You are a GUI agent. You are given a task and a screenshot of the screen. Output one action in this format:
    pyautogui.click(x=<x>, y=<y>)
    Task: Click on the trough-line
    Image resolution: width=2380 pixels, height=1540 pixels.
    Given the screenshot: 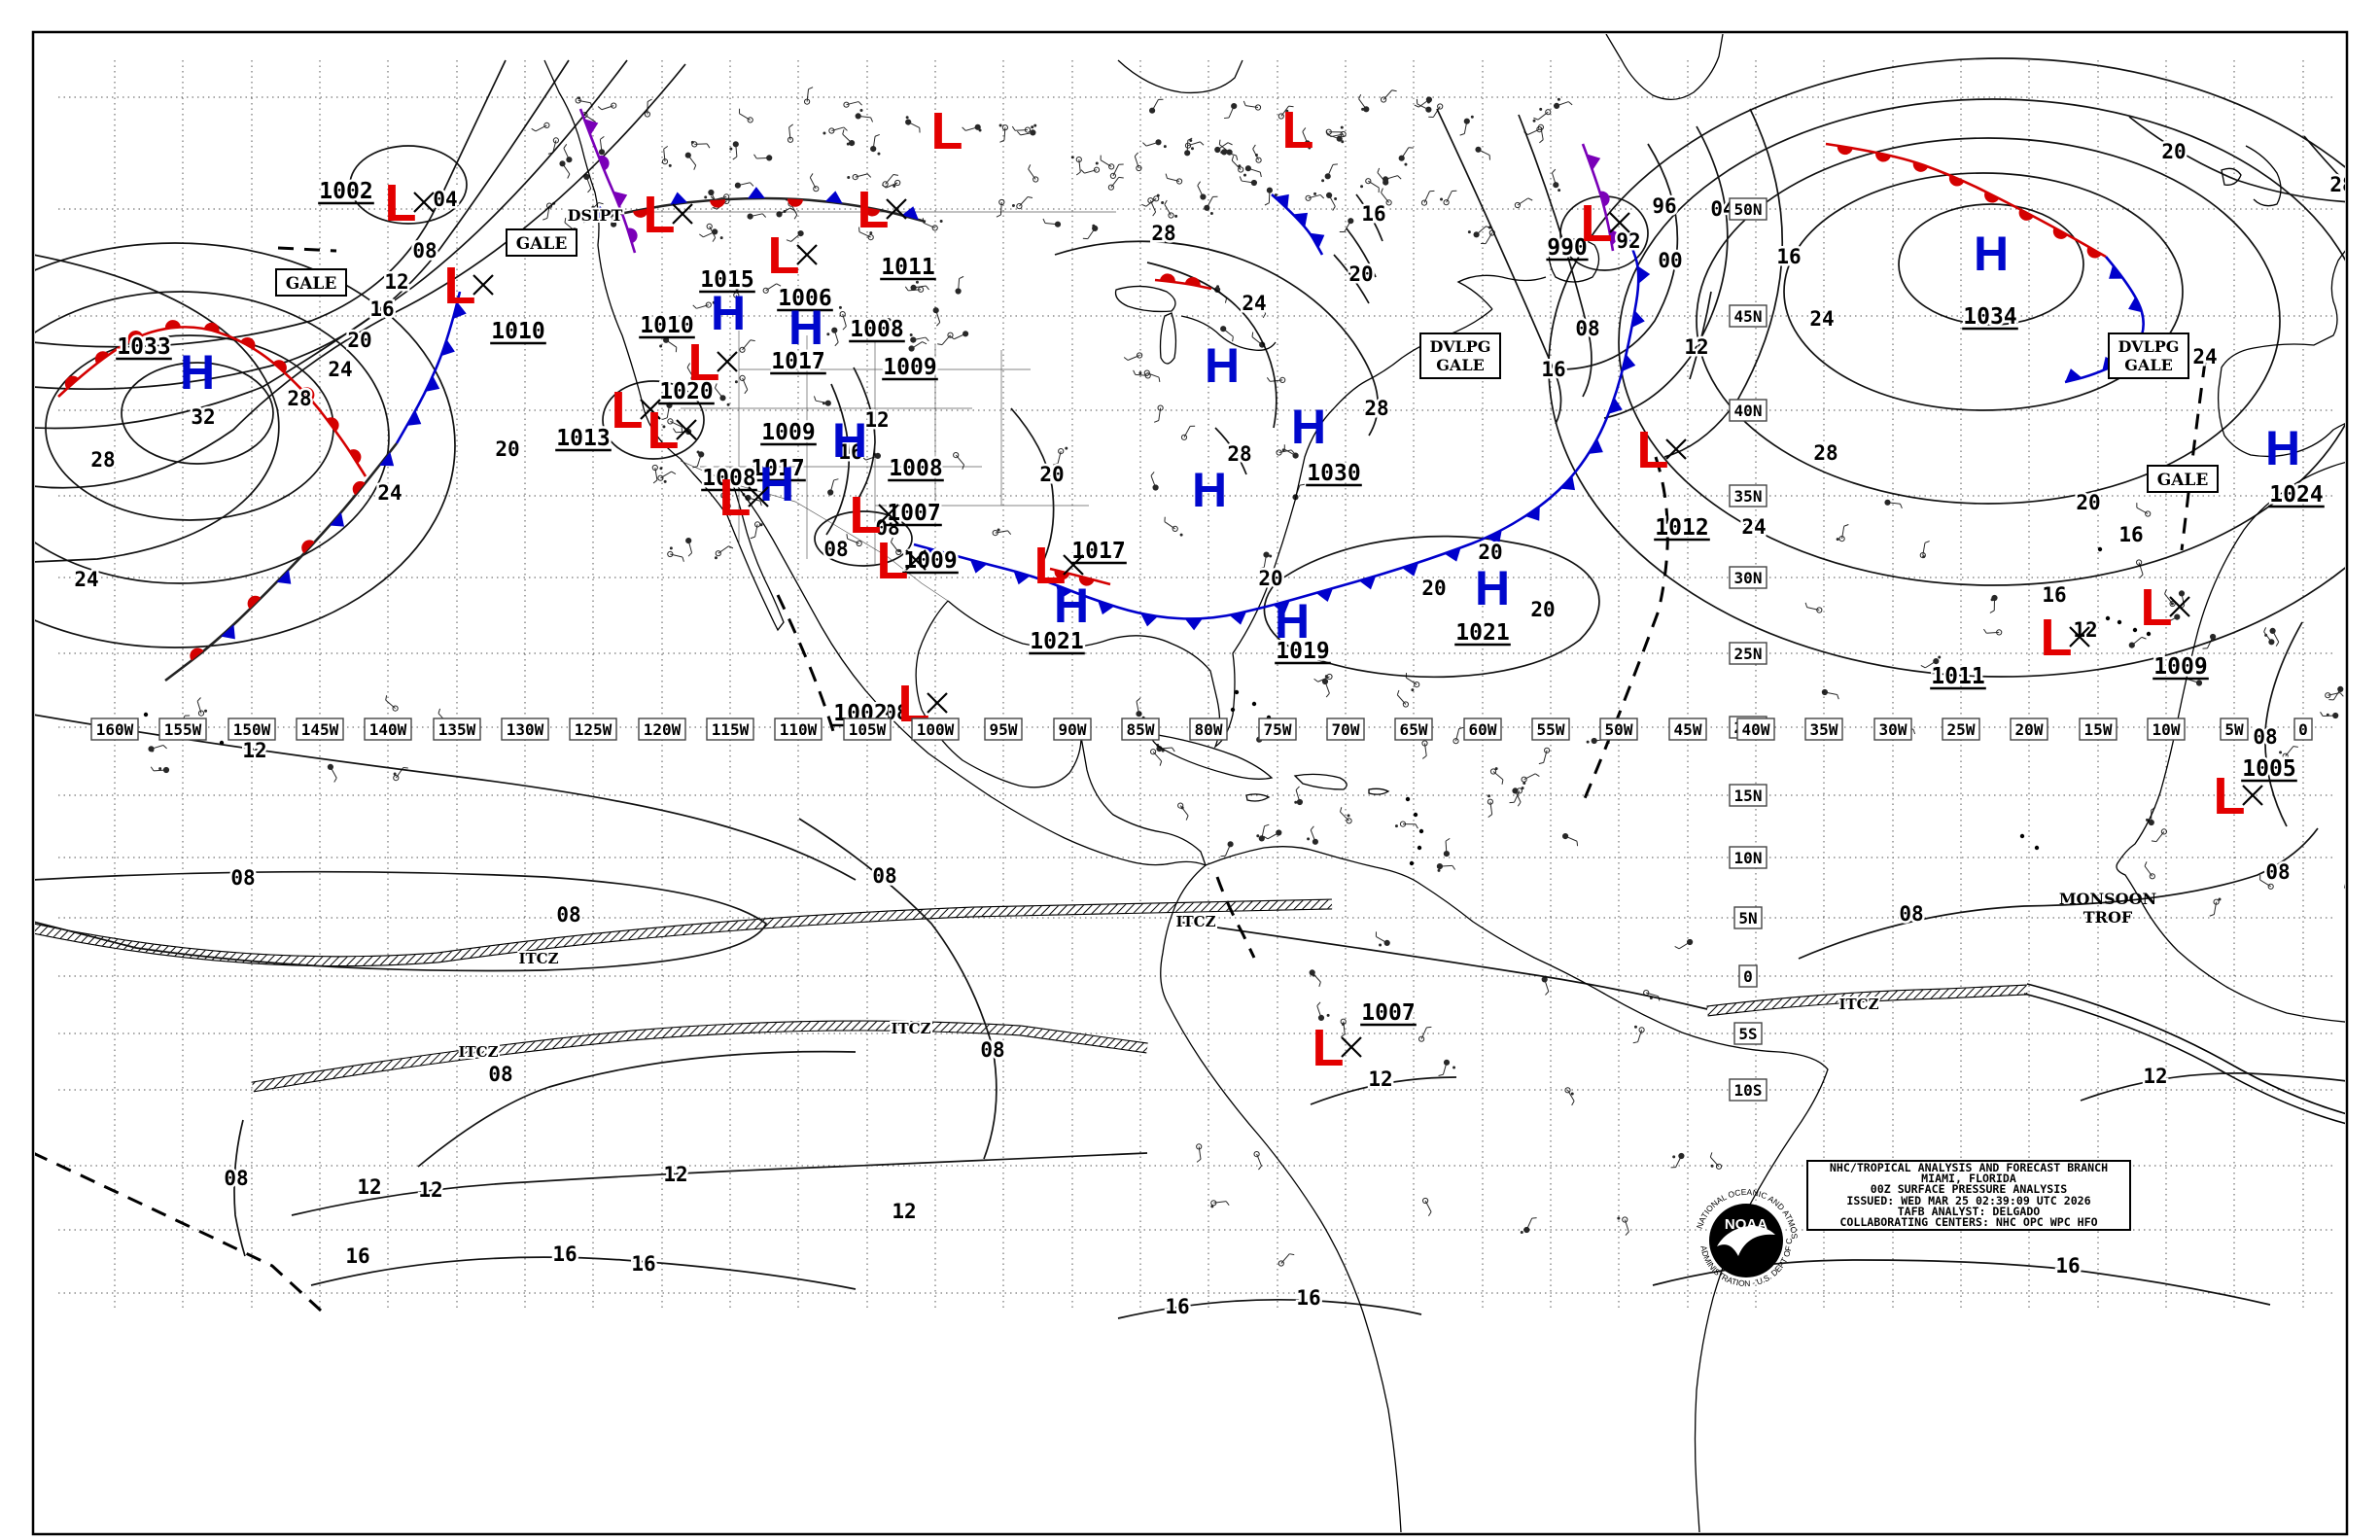 What is the action you would take?
    pyautogui.click(x=807, y=668)
    